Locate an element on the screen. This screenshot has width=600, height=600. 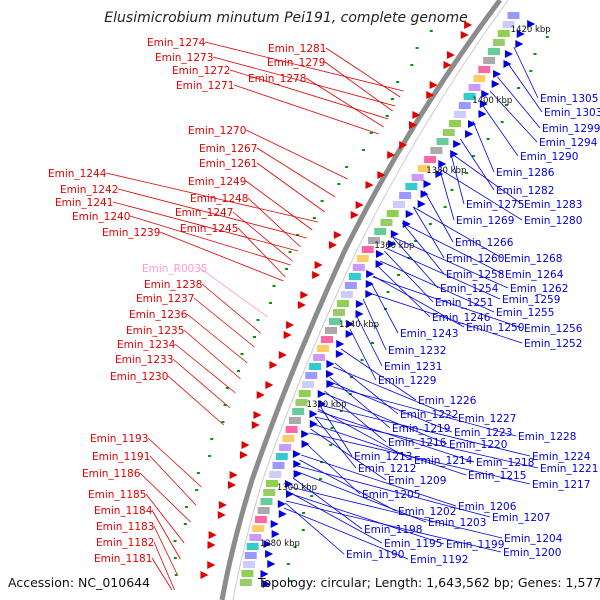
gene-label-right: Emin_1264 is located at coordinates (534, 275).